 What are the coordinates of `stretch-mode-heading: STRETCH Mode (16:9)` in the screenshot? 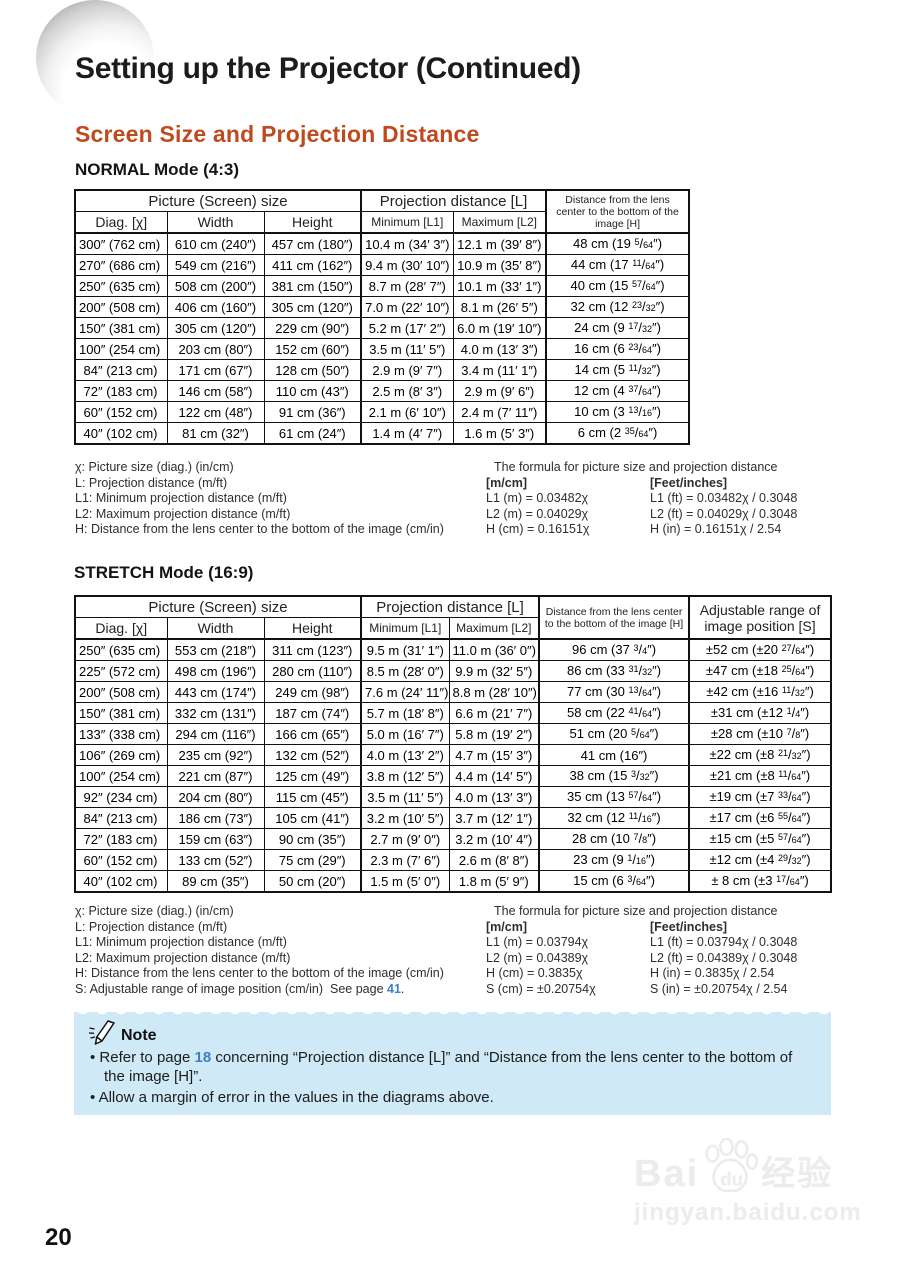 It's located at (164, 572).